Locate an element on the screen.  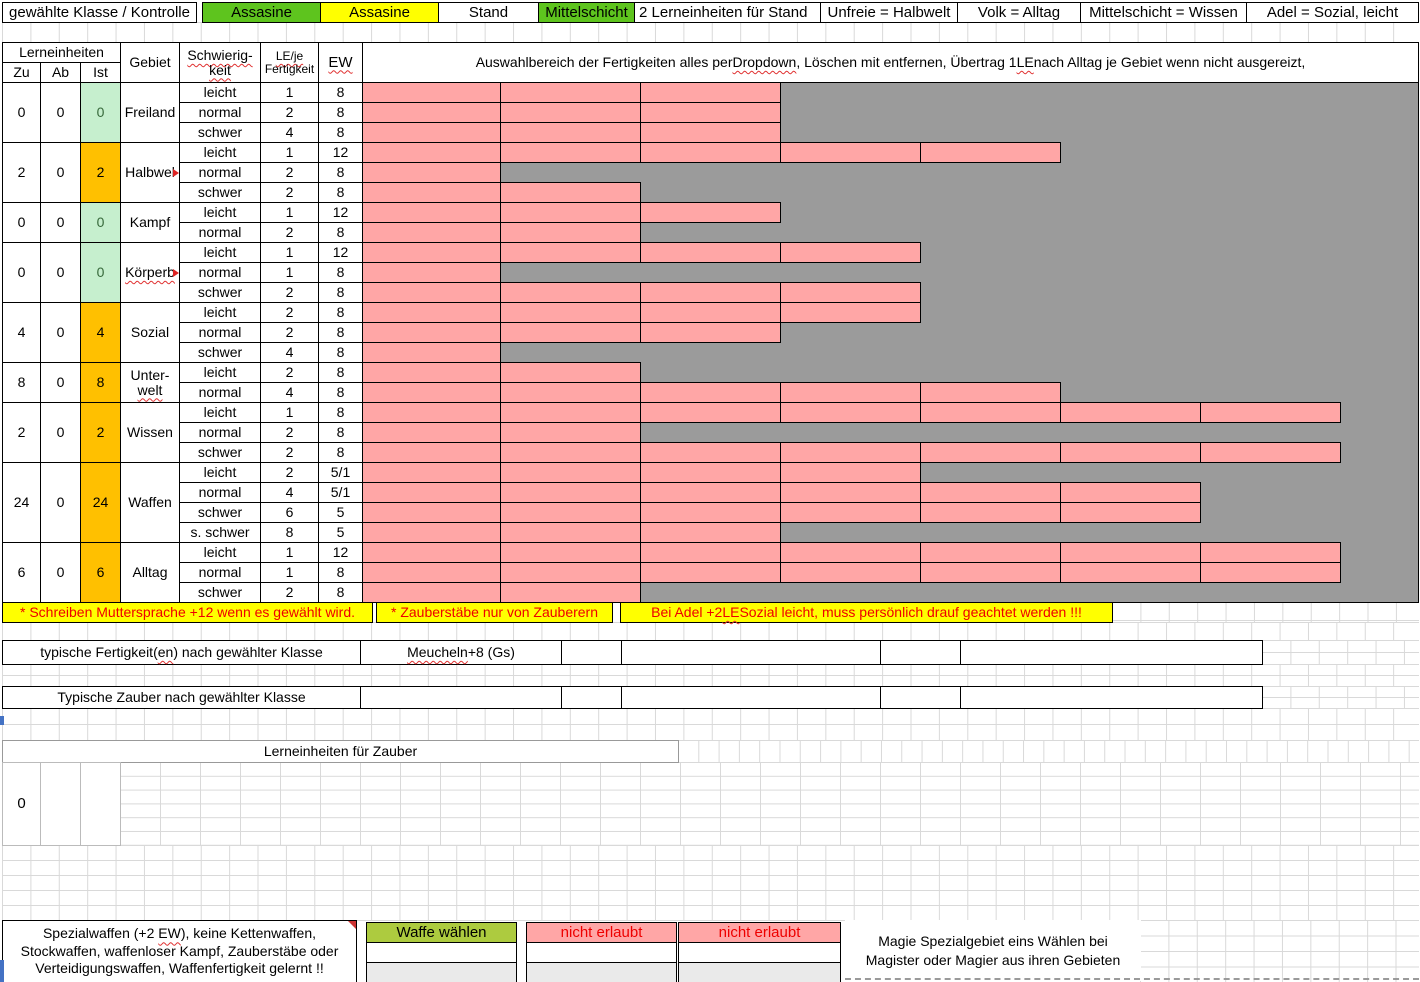
stand-select: Mittelschicht is located at coordinates (586, 12).